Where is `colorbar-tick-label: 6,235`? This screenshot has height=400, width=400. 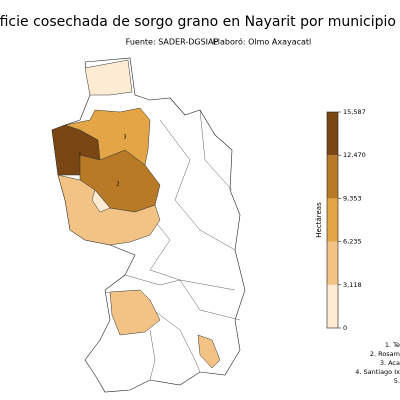
colorbar-tick-label: 6,235 is located at coordinates (352, 242).